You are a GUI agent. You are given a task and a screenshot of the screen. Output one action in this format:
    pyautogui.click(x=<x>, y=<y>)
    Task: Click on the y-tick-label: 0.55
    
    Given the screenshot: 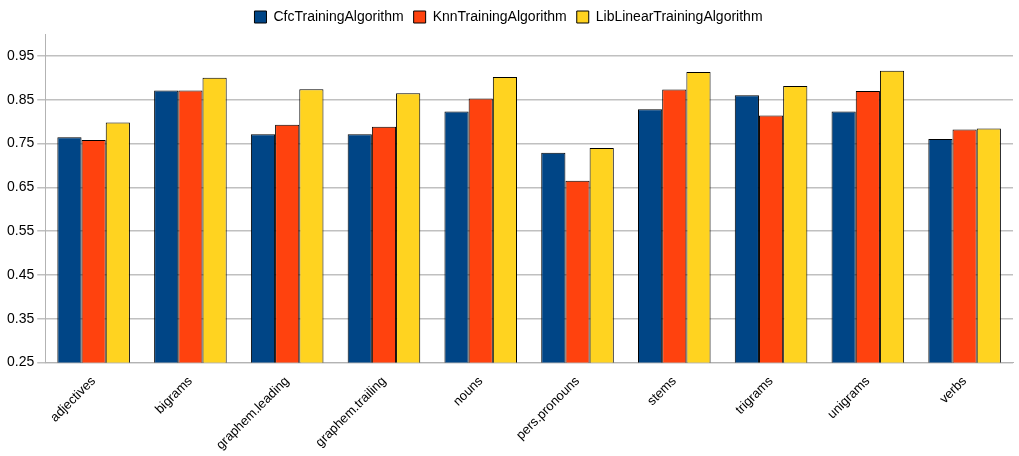 What is the action you would take?
    pyautogui.click(x=21, y=229)
    